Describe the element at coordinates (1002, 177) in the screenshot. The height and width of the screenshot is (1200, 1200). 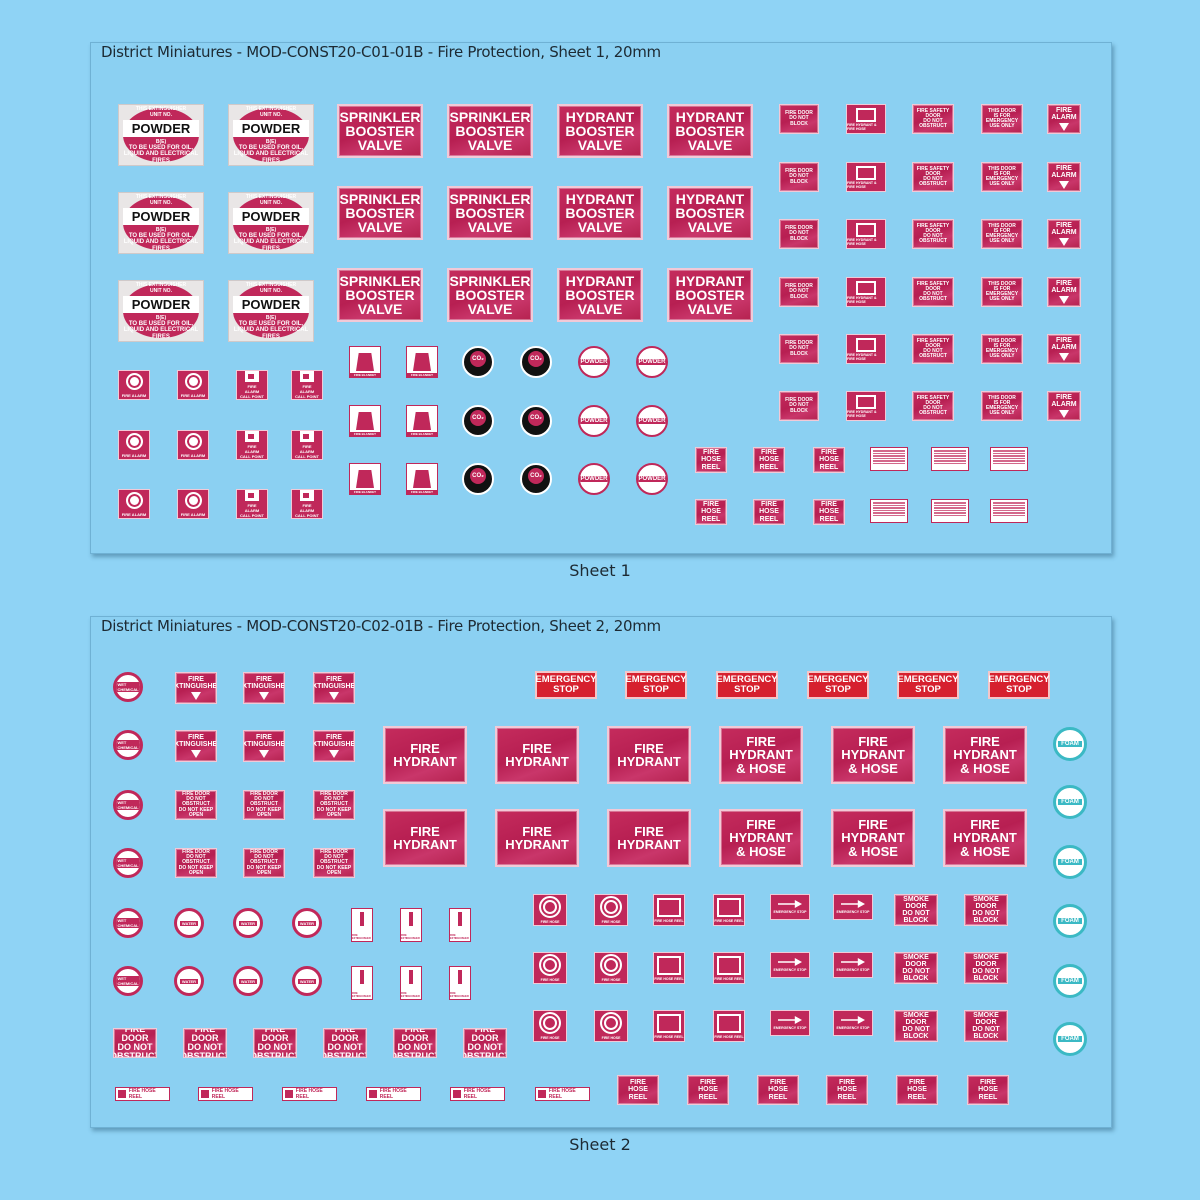
I see `emergency-door-sign: THIS DOOR IS FOR EMERGENCY USE ONLY` at that location.